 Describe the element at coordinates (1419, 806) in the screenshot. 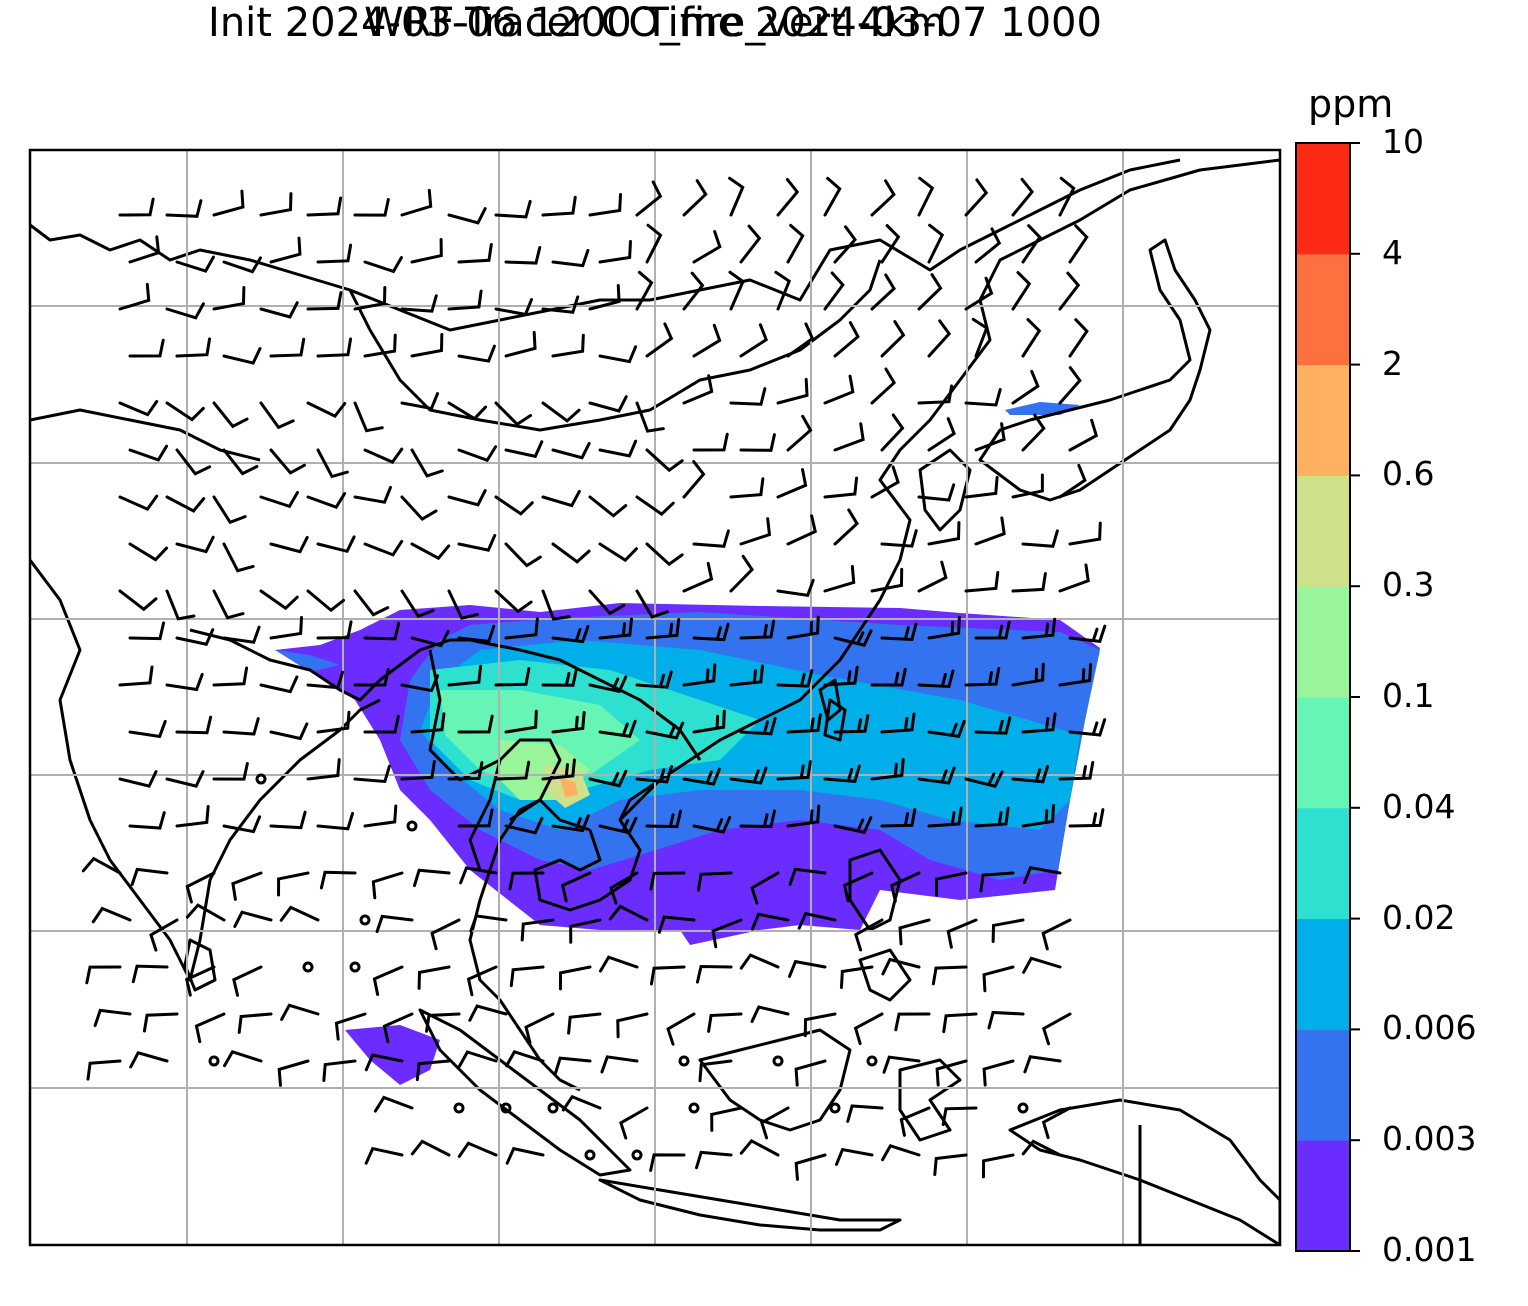

I see `colorbar-tick-label: 0.04` at that location.